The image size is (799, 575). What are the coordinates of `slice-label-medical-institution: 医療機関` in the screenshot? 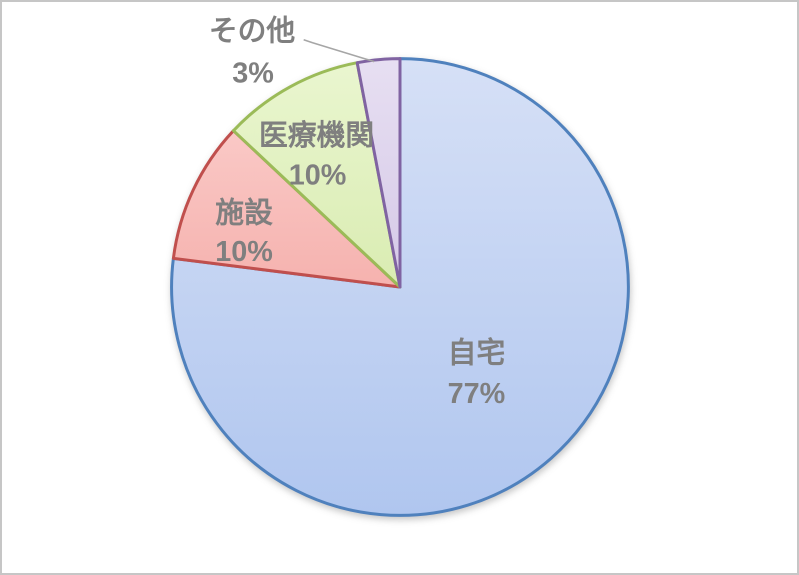 It's located at (316, 136).